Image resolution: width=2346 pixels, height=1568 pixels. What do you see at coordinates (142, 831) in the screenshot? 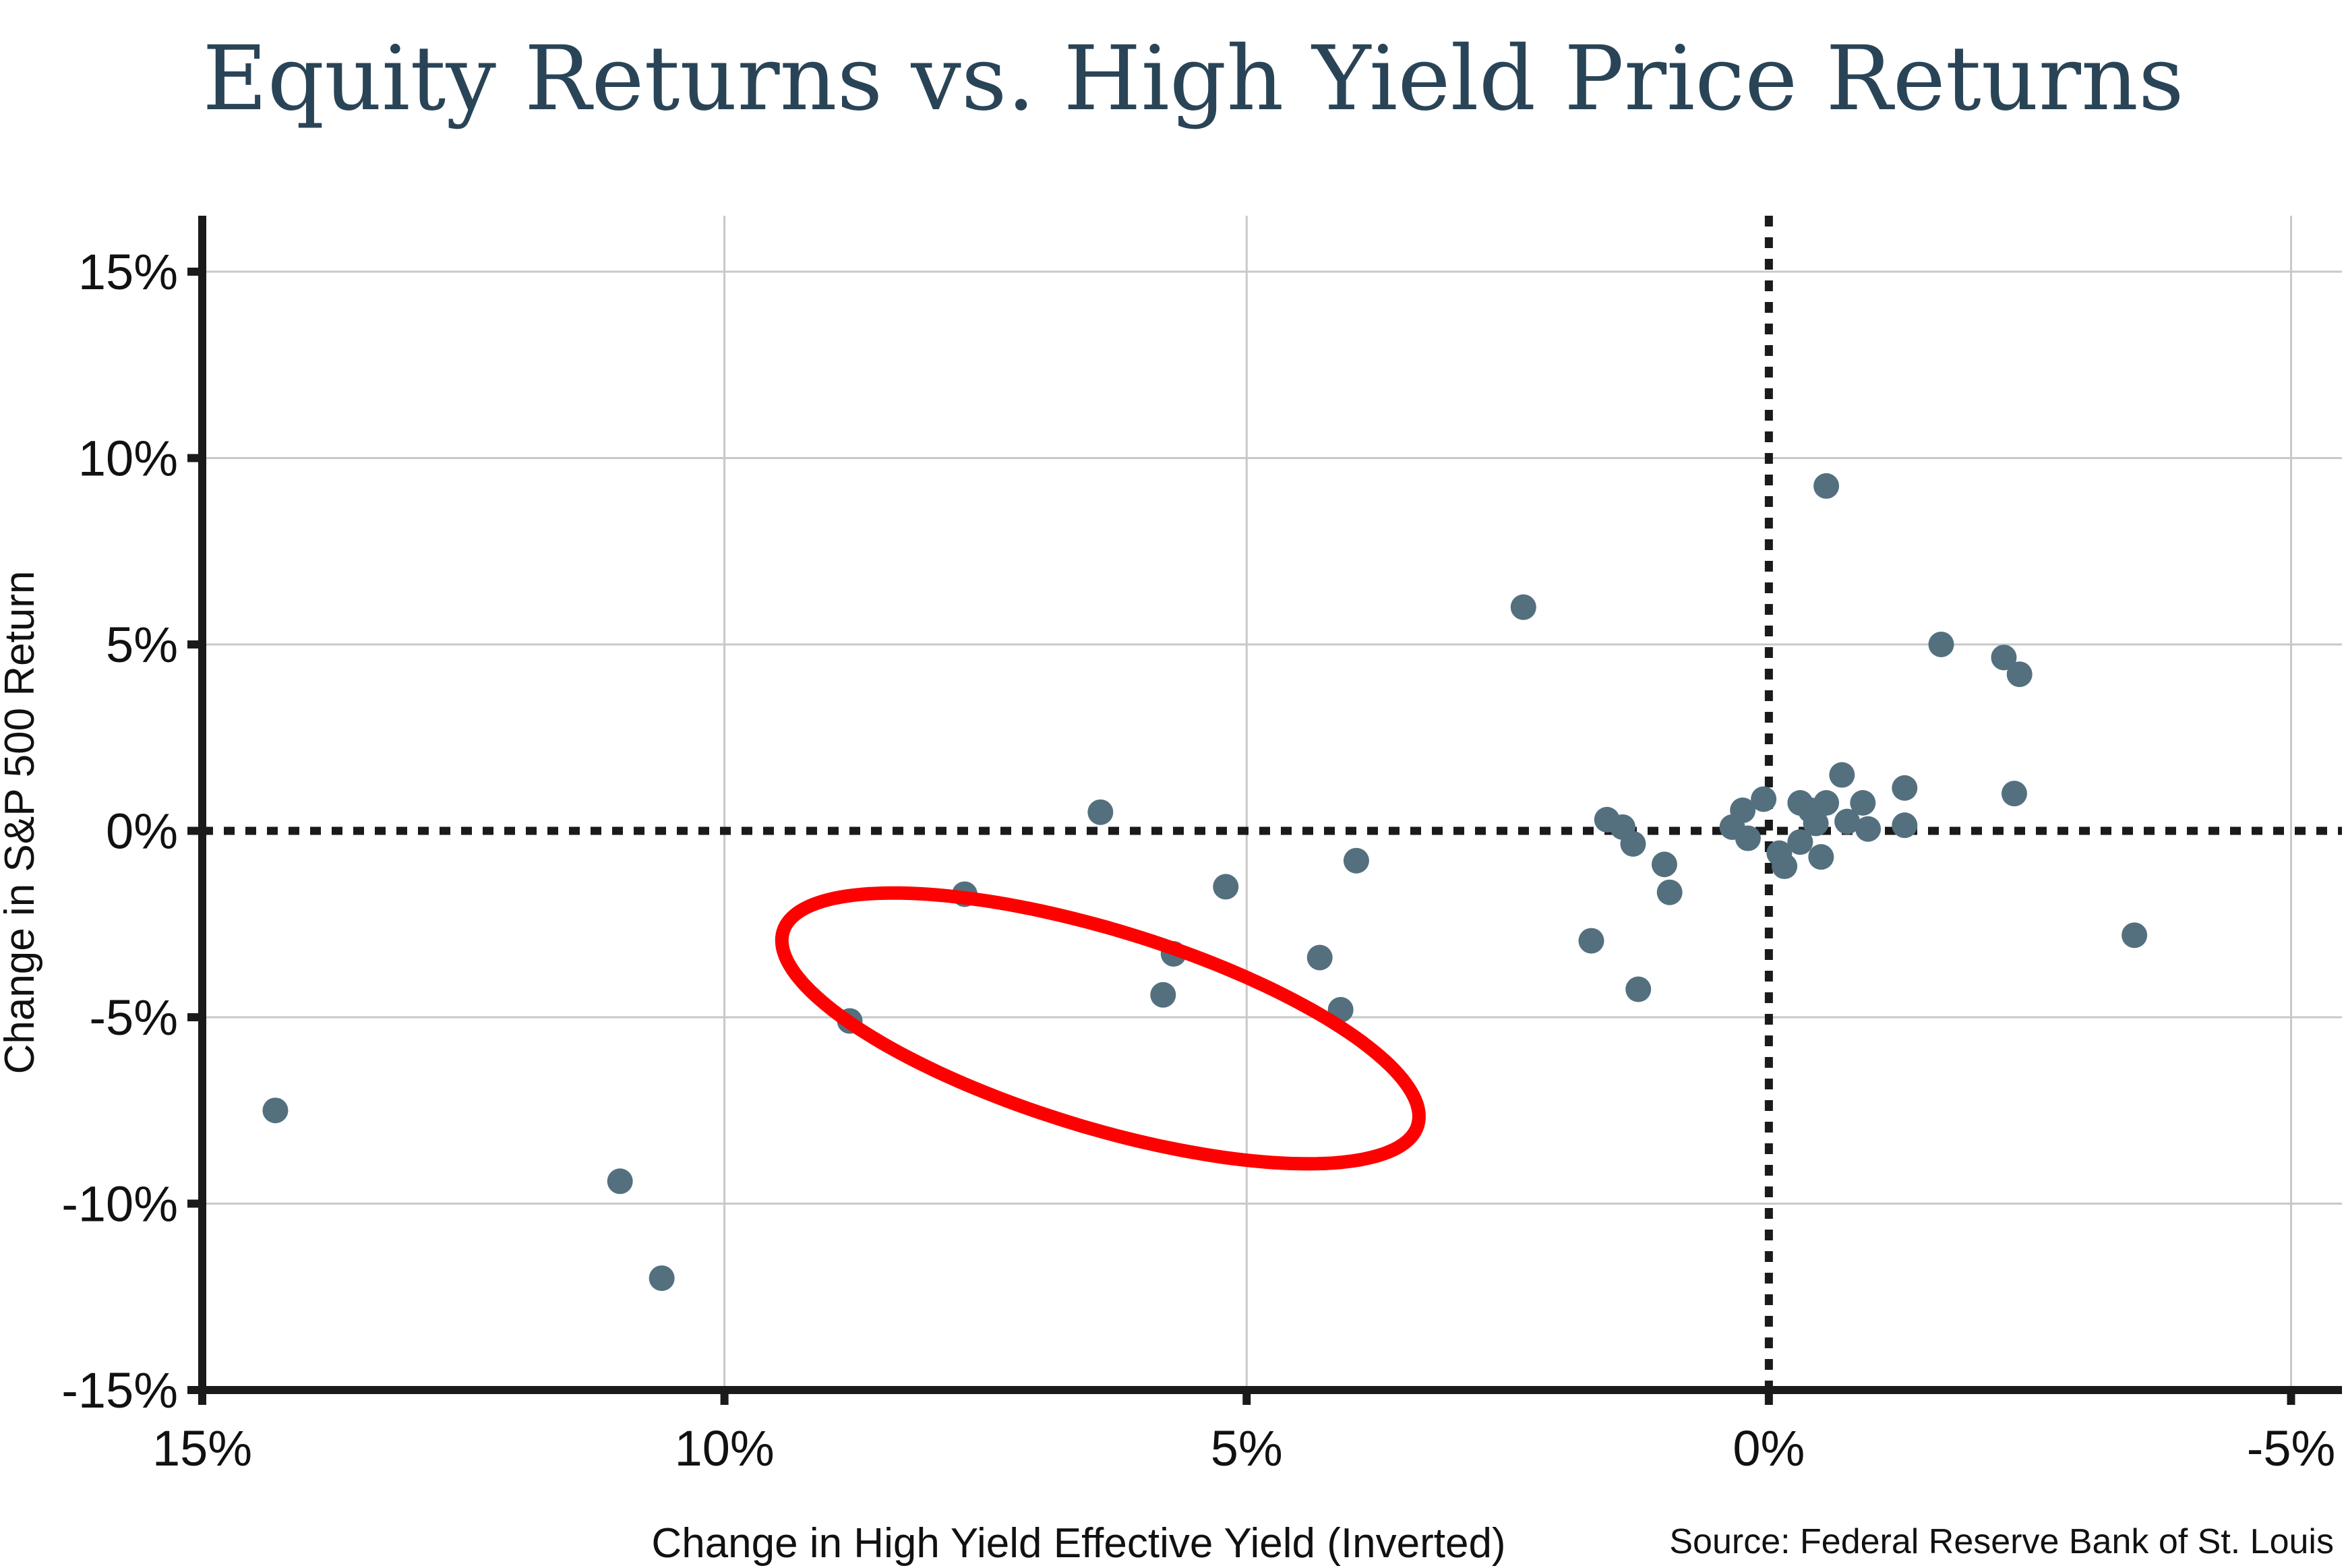
I see `y-tick-label: 0%` at bounding box center [142, 831].